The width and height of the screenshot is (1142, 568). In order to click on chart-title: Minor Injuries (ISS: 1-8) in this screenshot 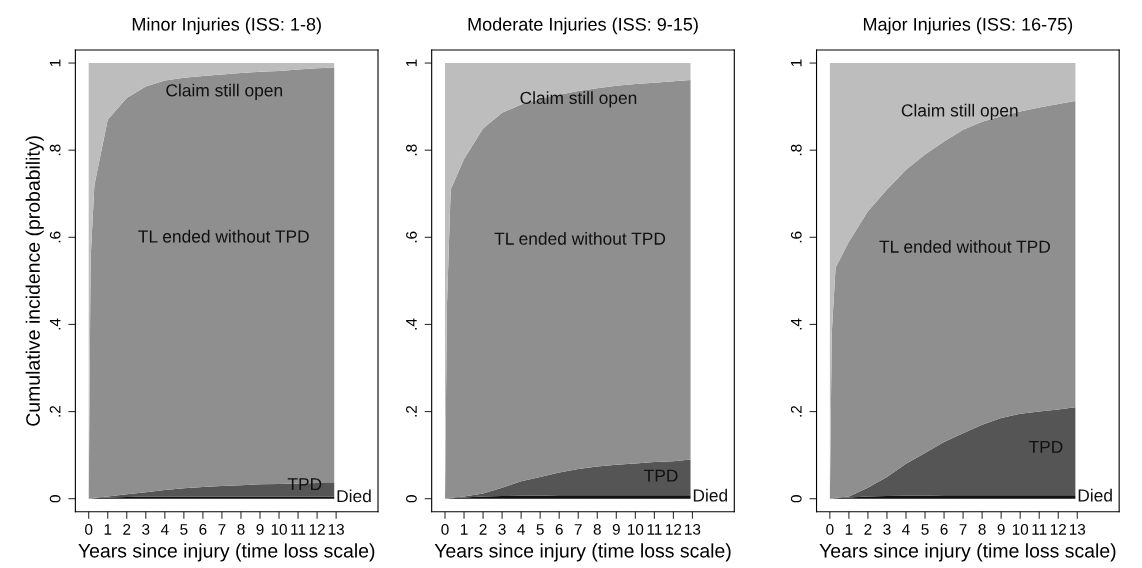, I will do `click(226, 26)`.